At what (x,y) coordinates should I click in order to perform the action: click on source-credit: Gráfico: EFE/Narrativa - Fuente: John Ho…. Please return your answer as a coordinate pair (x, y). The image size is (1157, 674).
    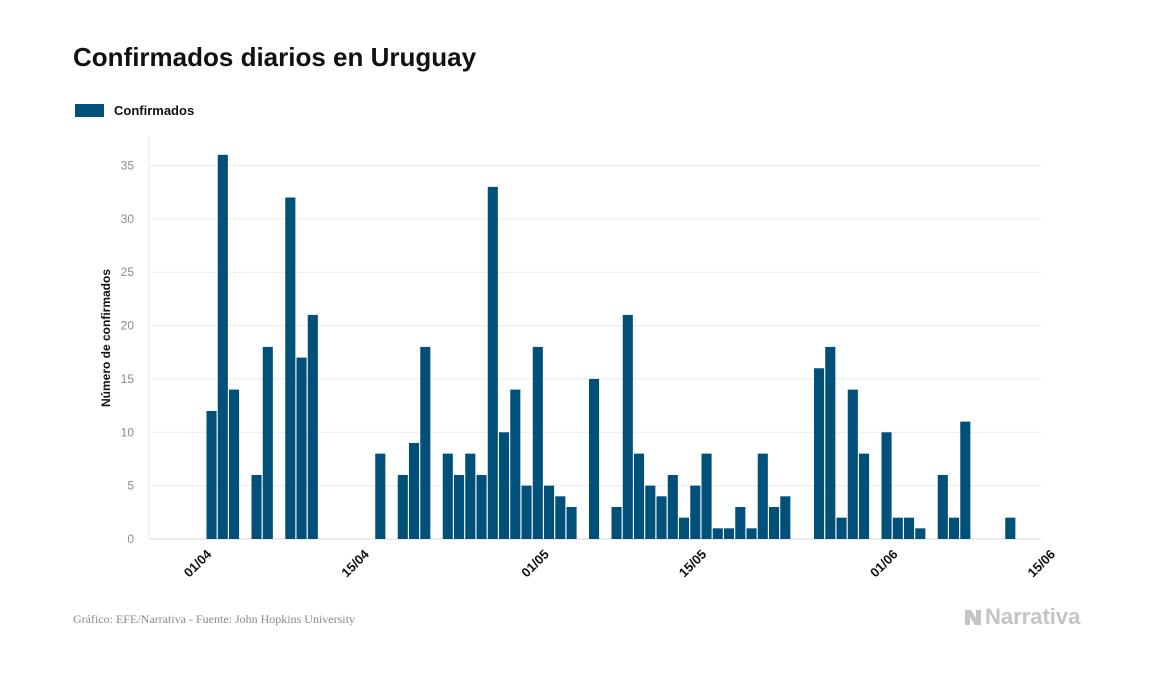
    Looking at the image, I should click on (214, 619).